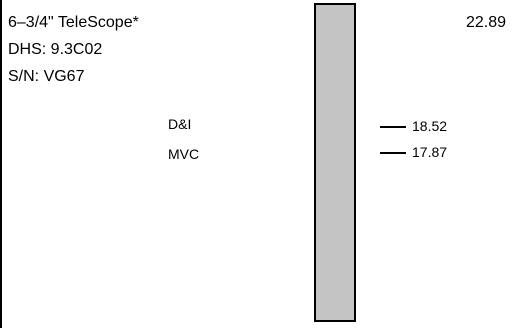  I want to click on marker-value-di: 18.52, so click(430, 126).